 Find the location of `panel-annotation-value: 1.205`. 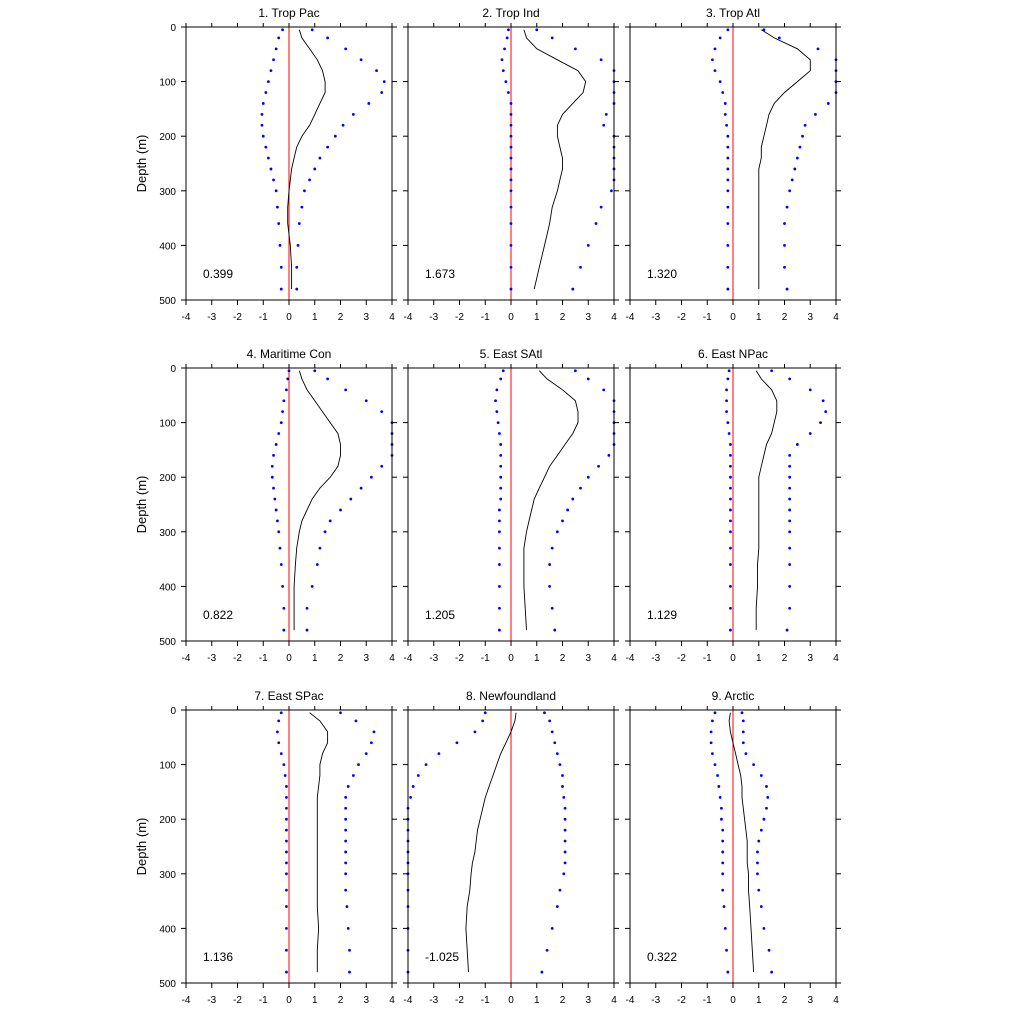

panel-annotation-value: 1.205 is located at coordinates (440, 615).